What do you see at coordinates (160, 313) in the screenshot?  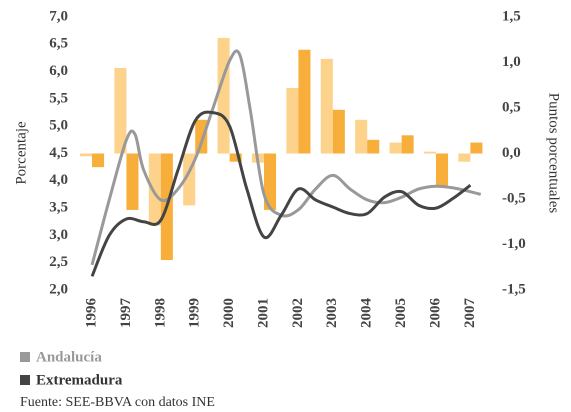 I see `x-tick-label: 1998` at bounding box center [160, 313].